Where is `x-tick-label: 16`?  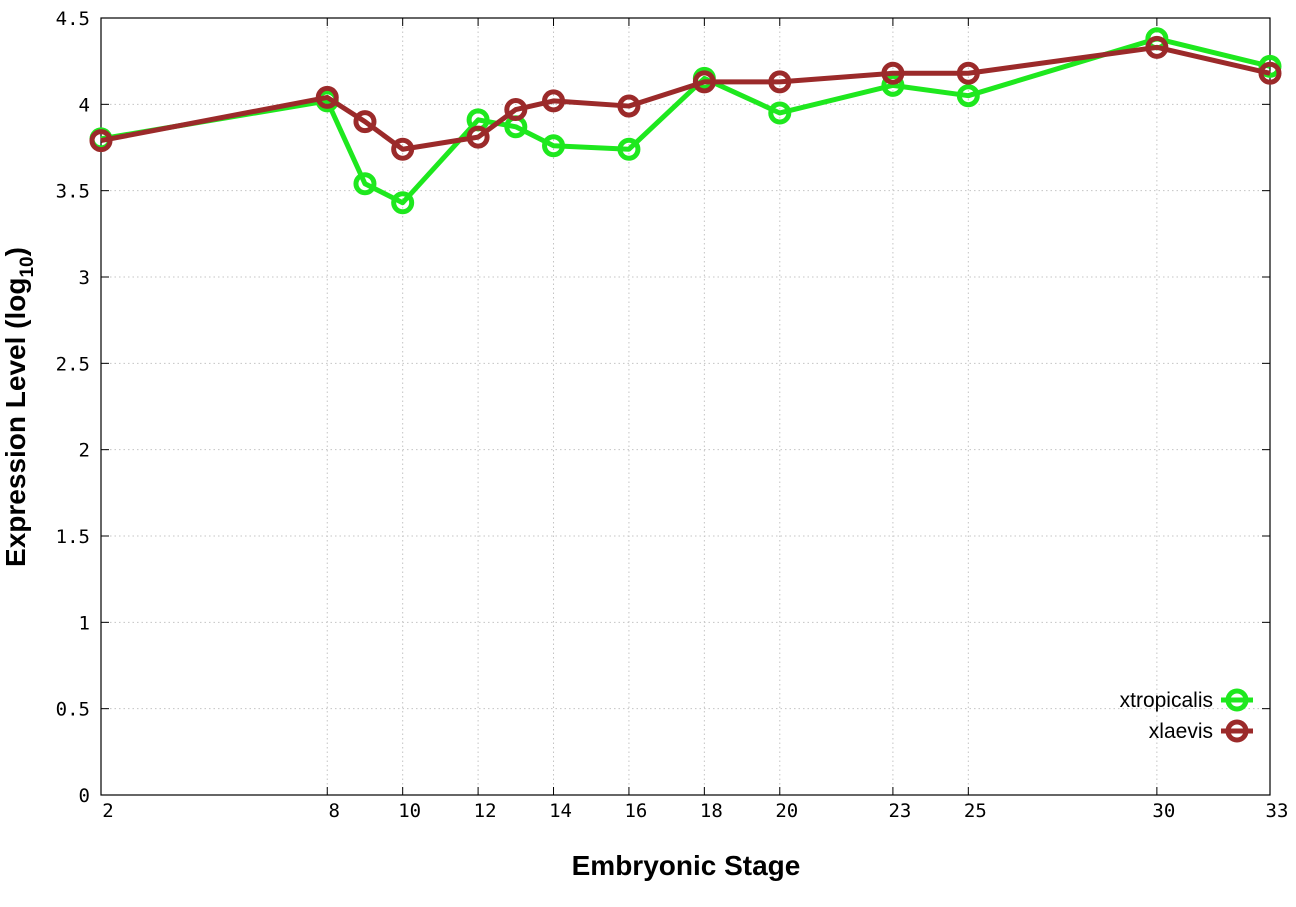
x-tick-label: 16 is located at coordinates (635, 811).